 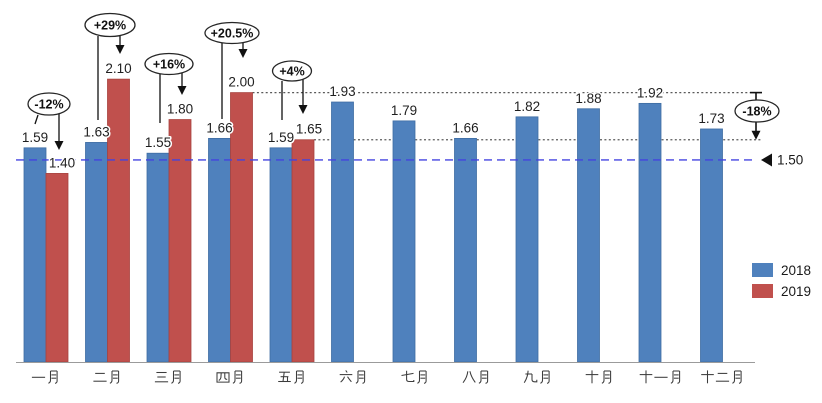 What do you see at coordinates (650, 232) in the screenshot?
I see `bar-2018-十一月` at bounding box center [650, 232].